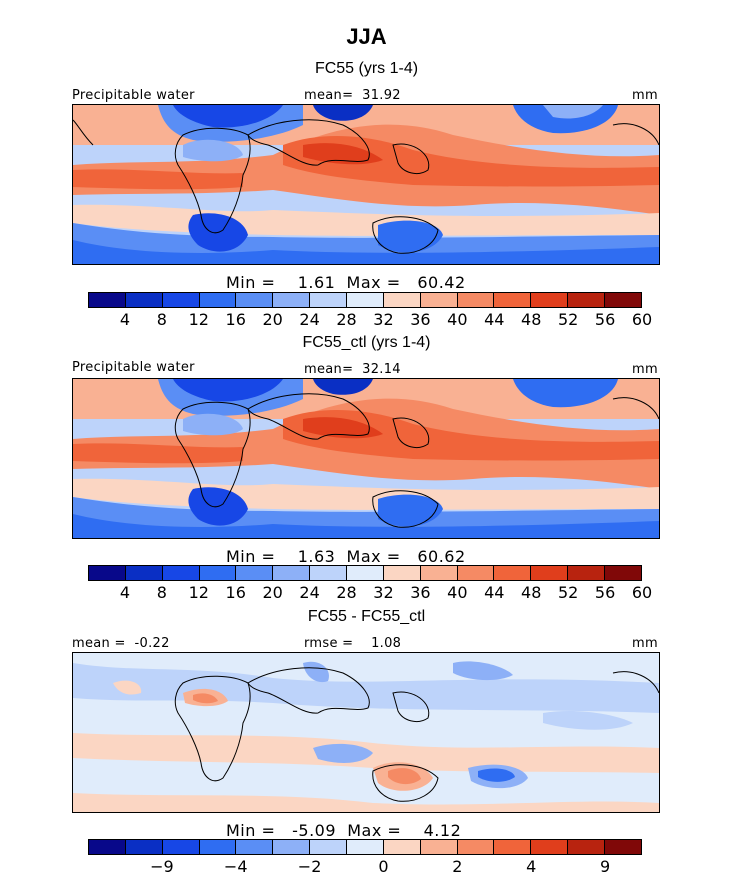  What do you see at coordinates (366, 36) in the screenshot?
I see `figure-title: JJA` at bounding box center [366, 36].